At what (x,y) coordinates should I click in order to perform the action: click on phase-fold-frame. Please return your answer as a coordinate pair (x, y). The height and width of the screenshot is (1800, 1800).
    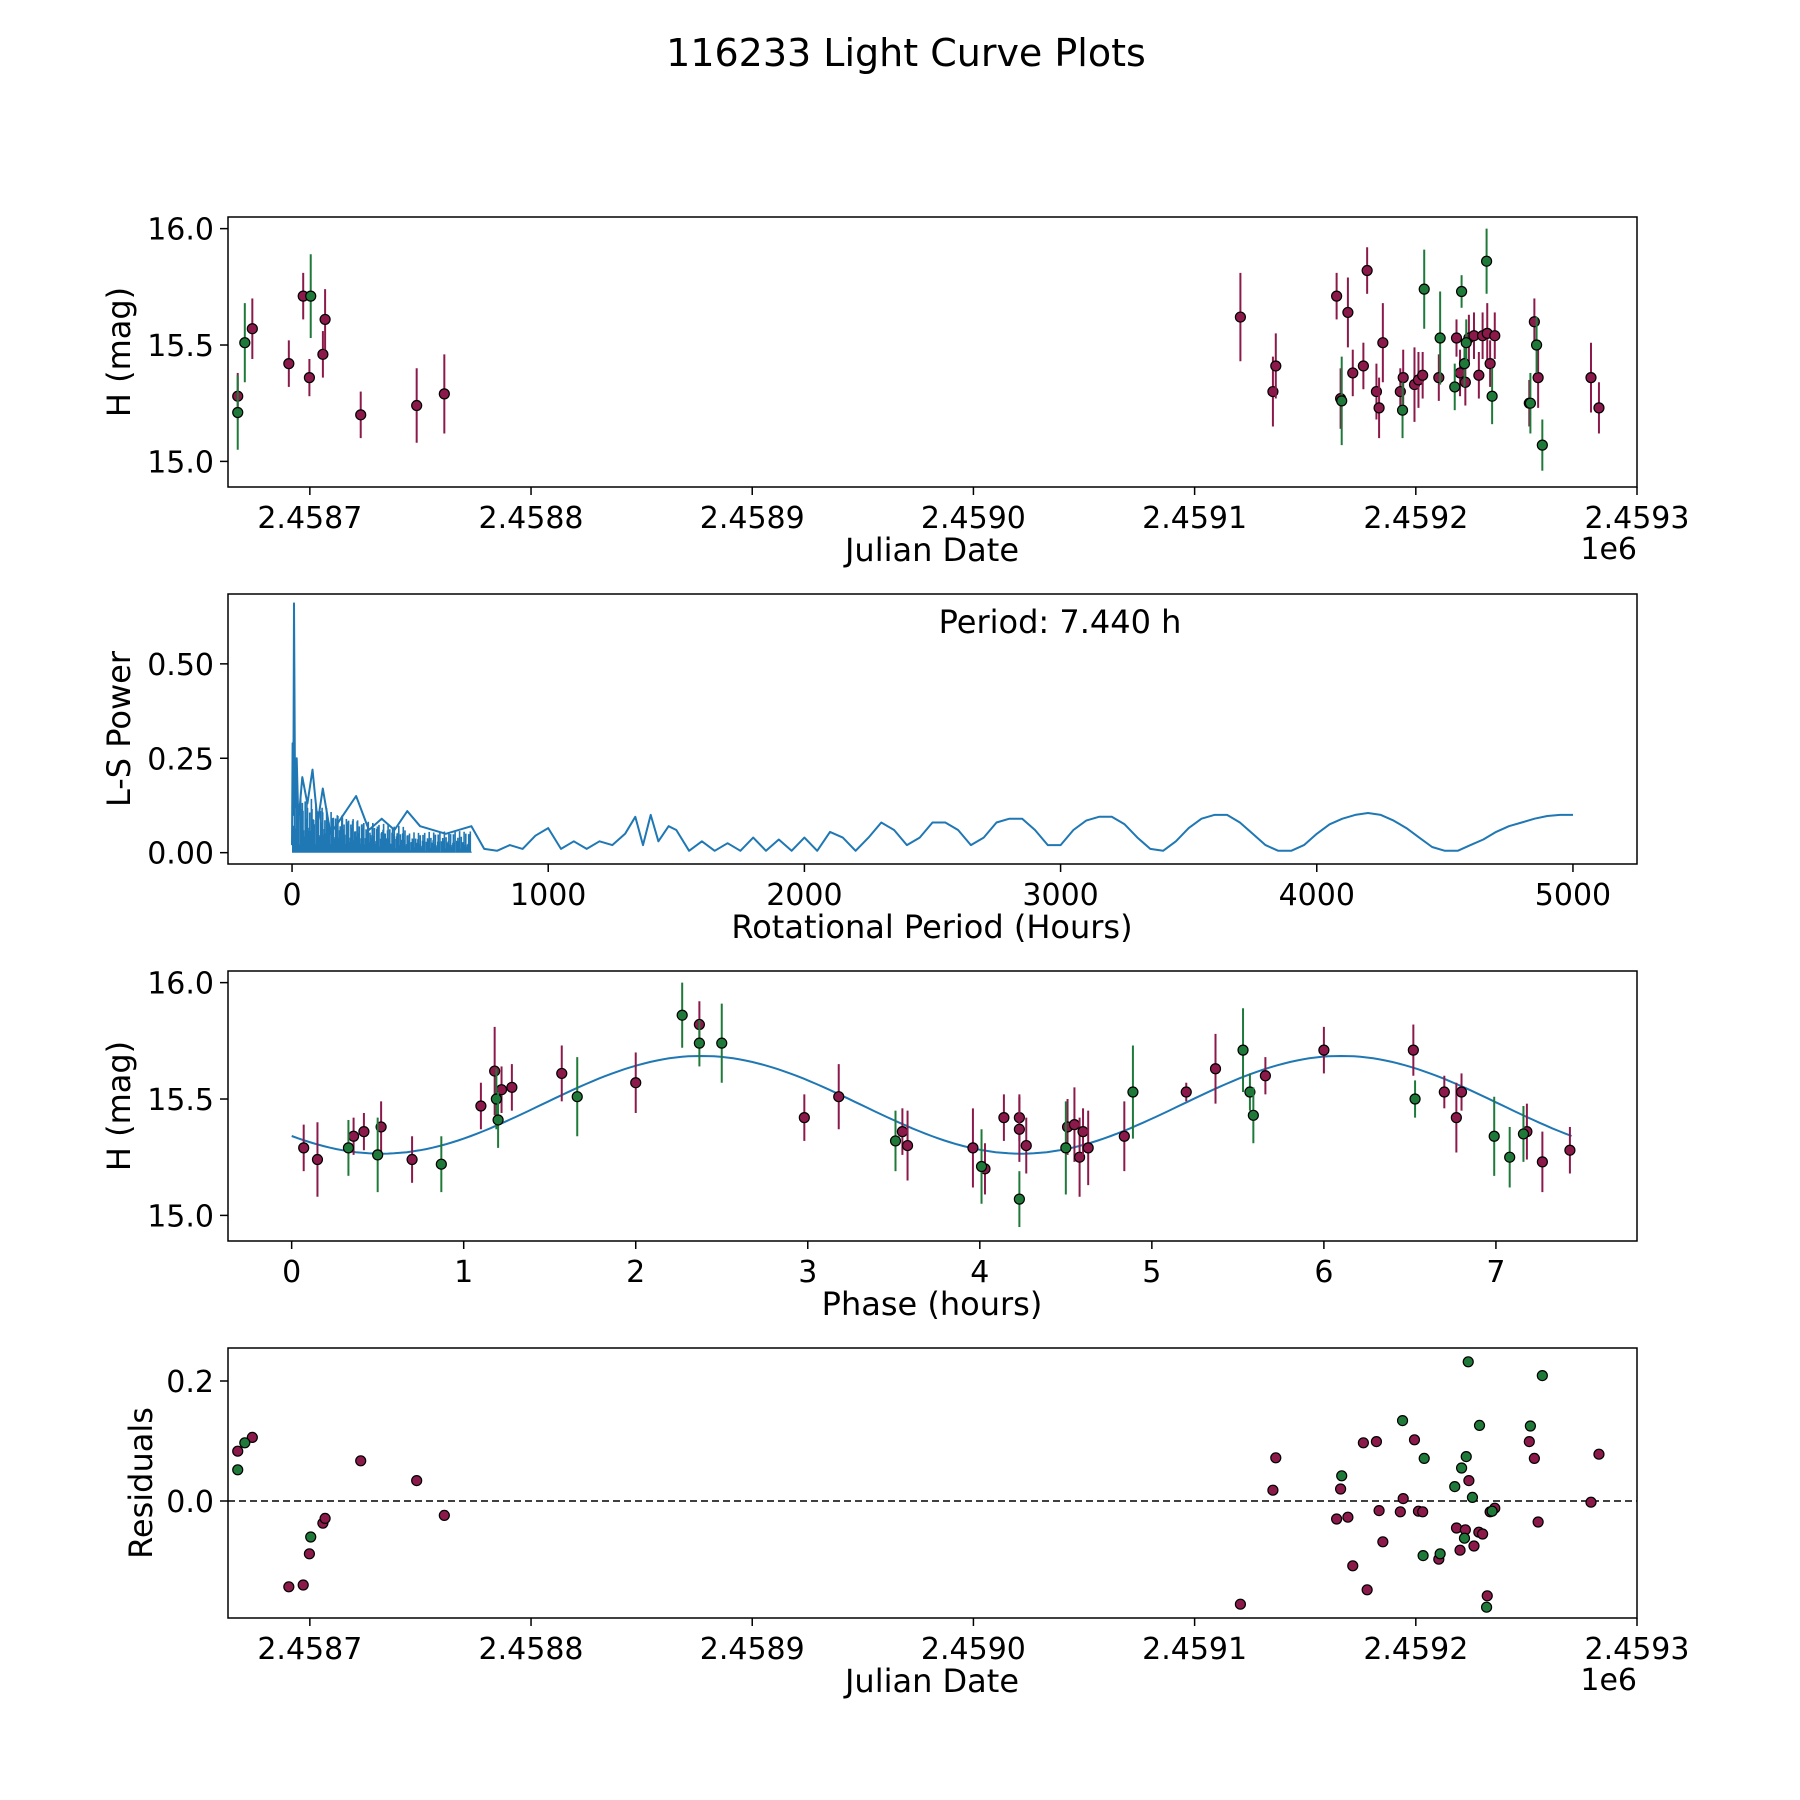
    Looking at the image, I should click on (932, 1106).